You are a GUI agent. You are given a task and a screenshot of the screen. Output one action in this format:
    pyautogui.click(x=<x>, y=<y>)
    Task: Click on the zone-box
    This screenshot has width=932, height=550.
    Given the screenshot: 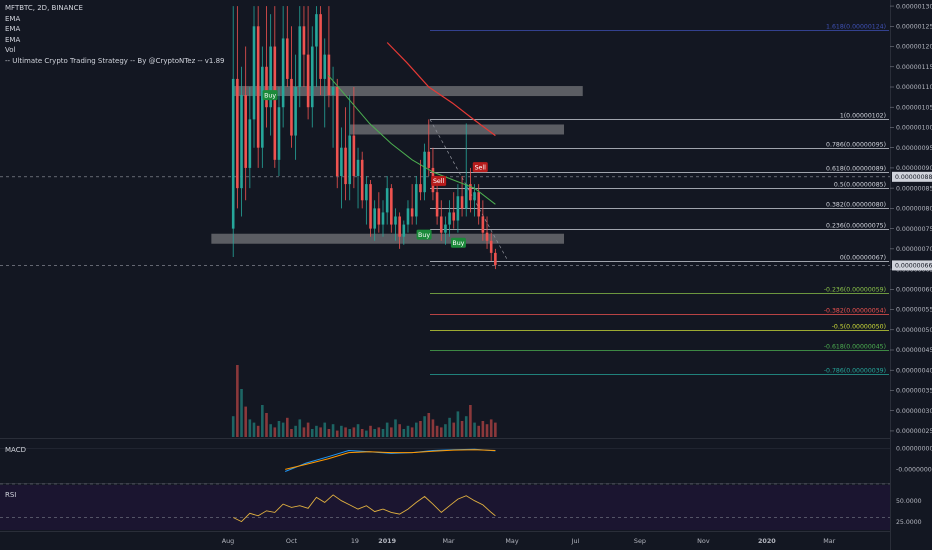 What is the action you would take?
    pyautogui.click(x=457, y=129)
    